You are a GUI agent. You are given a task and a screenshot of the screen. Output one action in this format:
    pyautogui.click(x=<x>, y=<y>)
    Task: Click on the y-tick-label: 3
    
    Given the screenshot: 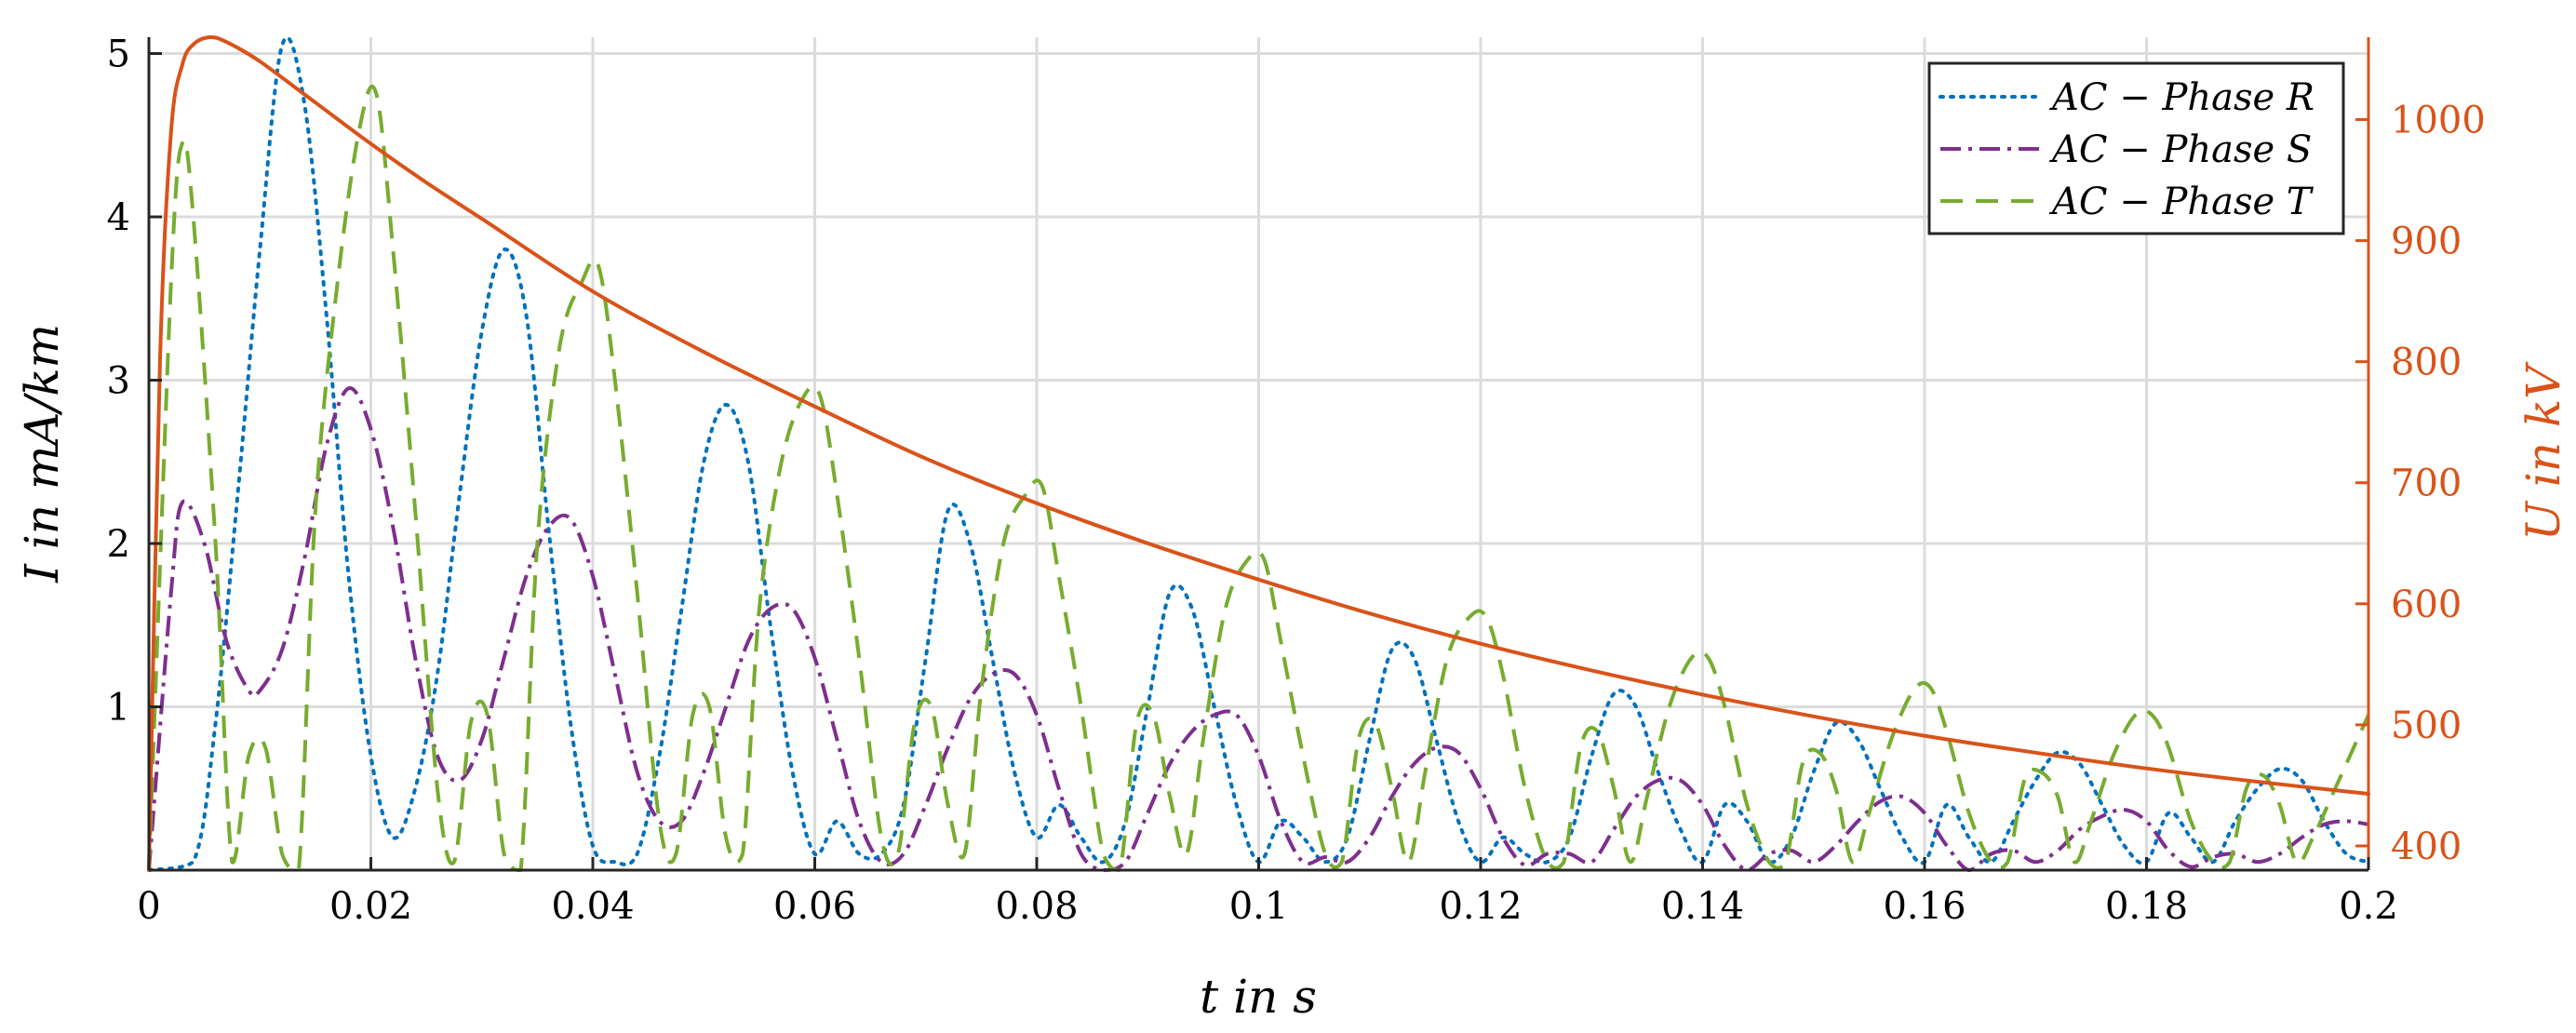 What is the action you would take?
    pyautogui.click(x=118, y=382)
    